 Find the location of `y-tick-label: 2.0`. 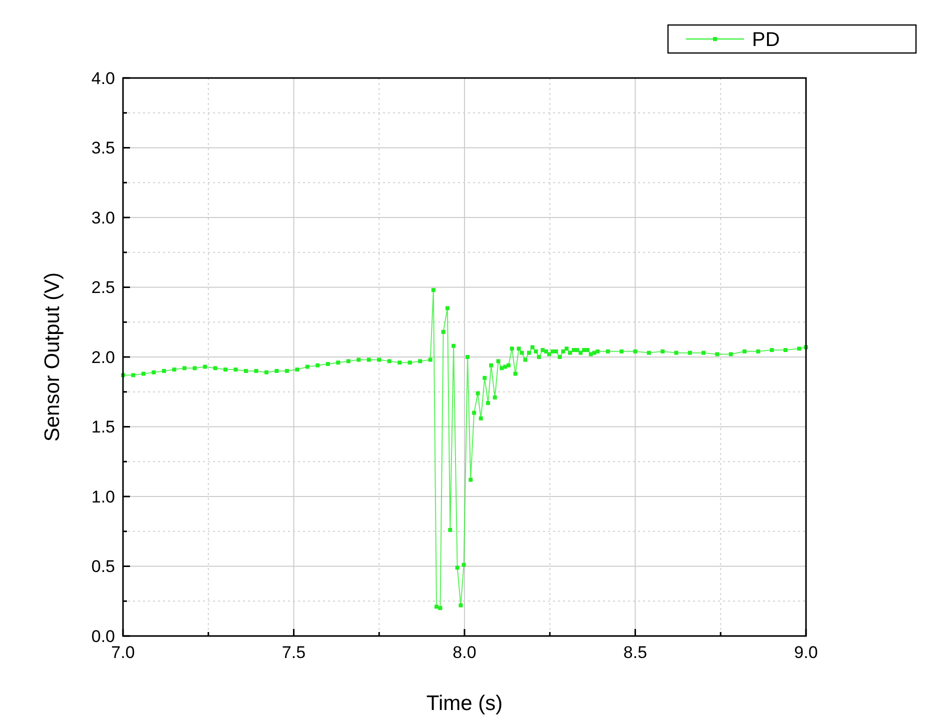

y-tick-label: 2.0 is located at coordinates (103, 357).